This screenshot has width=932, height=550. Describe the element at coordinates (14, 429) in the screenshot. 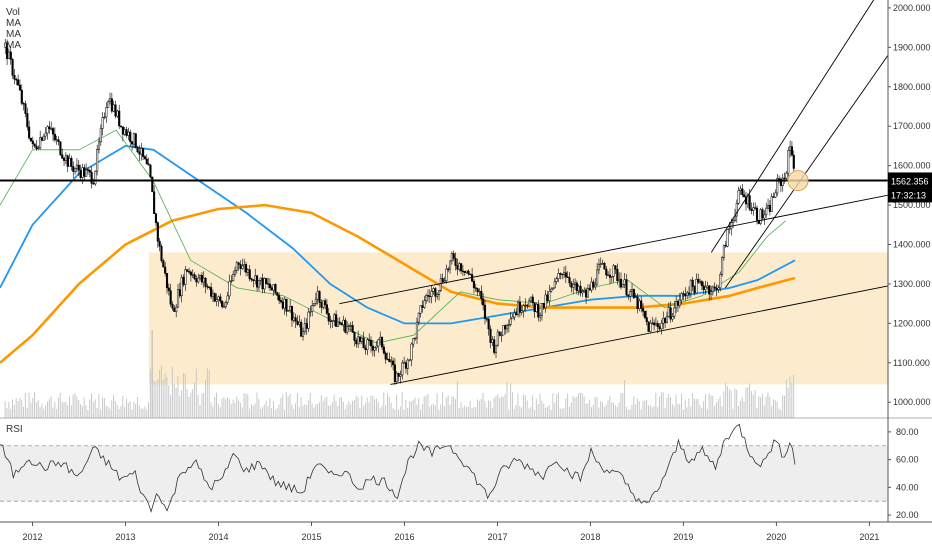

I see `rsi-label: RSI` at that location.